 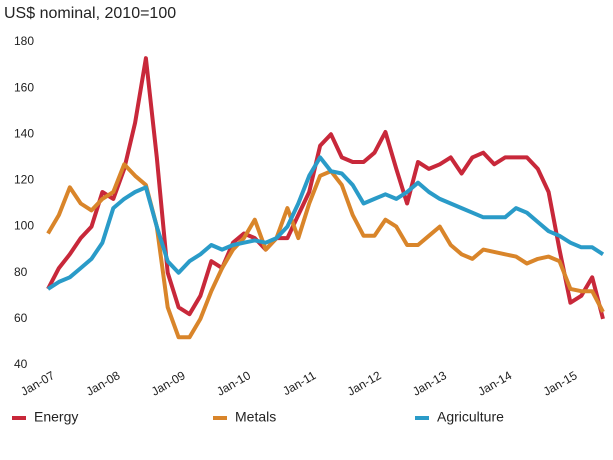 I want to click on x-tick-label: Jan-07, so click(x=37, y=383).